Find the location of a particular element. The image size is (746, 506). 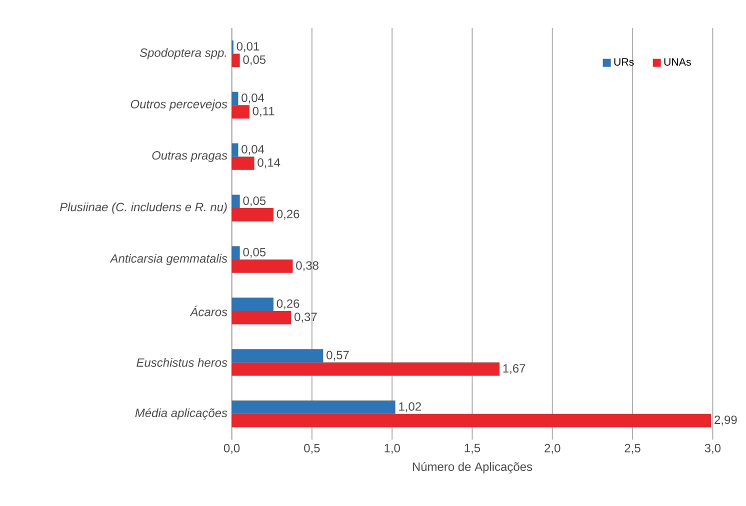

legend-label: UNAs is located at coordinates (677, 62).